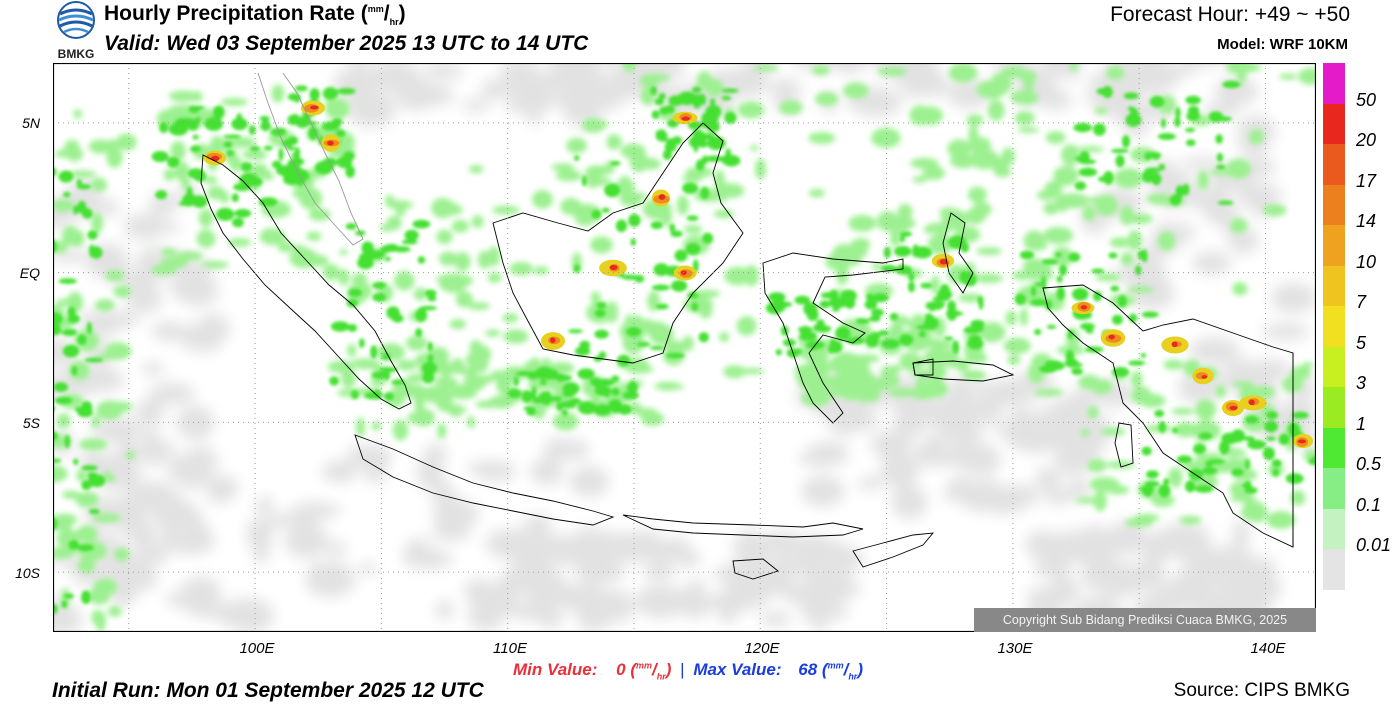  I want to click on heavy-core, so click(685, 118).